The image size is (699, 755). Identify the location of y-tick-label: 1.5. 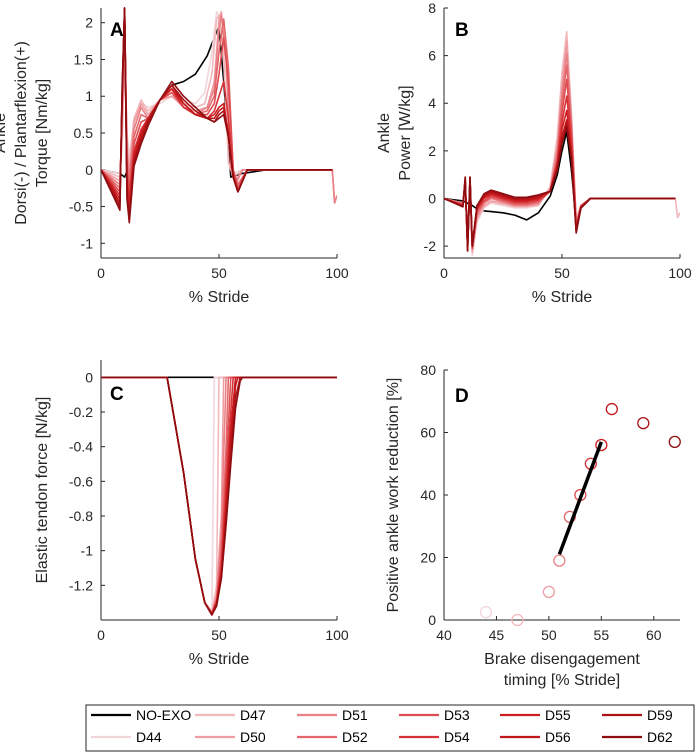
(84, 59).